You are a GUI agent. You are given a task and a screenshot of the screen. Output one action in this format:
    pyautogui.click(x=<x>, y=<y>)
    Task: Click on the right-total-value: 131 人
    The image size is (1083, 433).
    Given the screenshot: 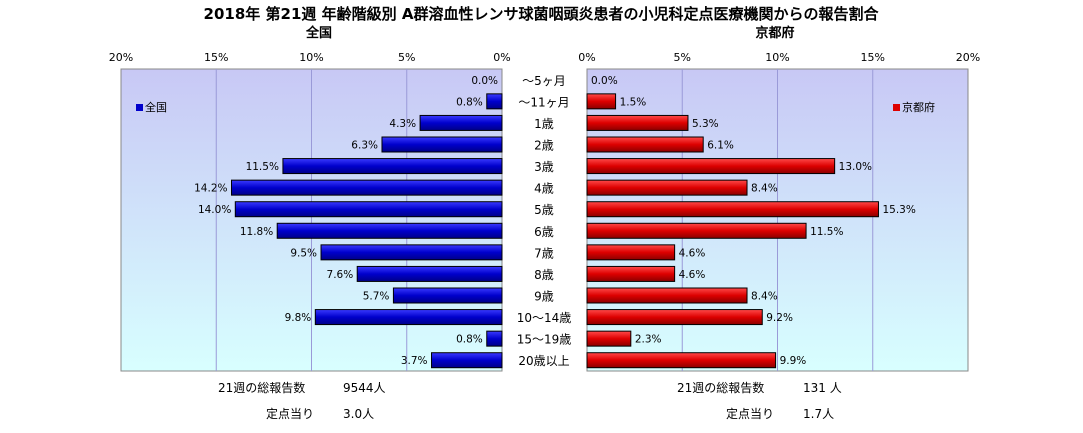 What is the action you would take?
    pyautogui.click(x=822, y=388)
    